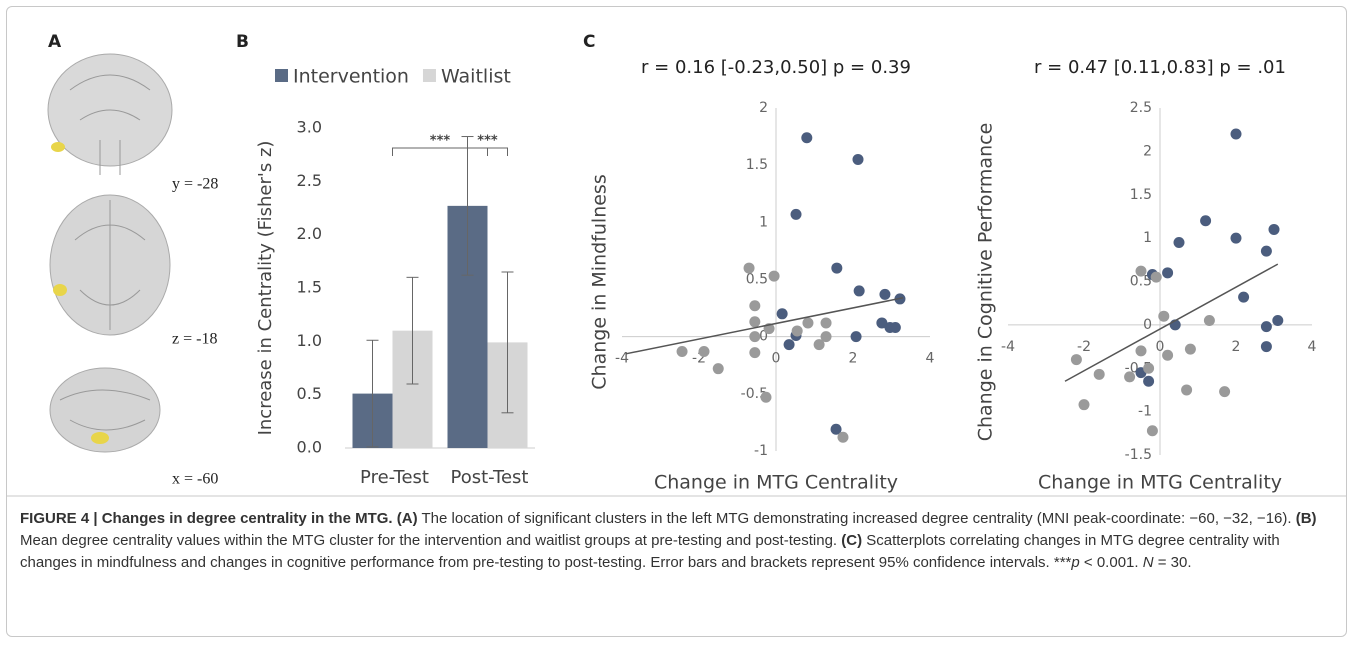 The height and width of the screenshot is (645, 1355). What do you see at coordinates (242, 42) in the screenshot?
I see `panel-label: B` at bounding box center [242, 42].